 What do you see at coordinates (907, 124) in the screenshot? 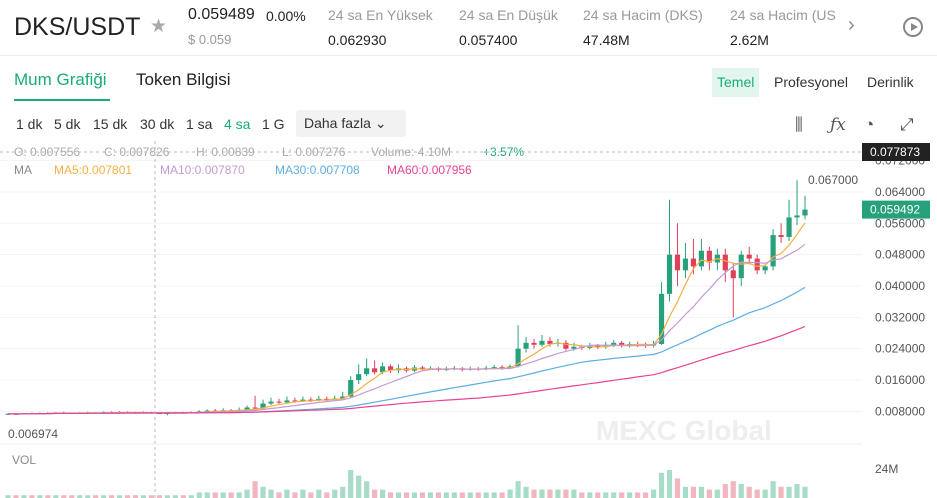
I see `fullscreen-icon: ⤢` at bounding box center [907, 124].